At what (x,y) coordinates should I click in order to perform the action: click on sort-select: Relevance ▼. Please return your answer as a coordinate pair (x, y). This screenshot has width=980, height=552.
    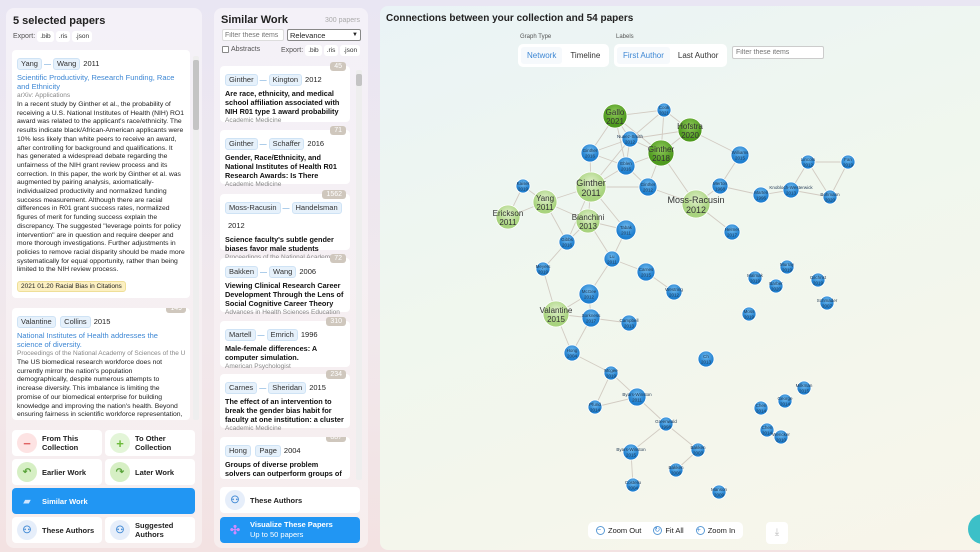
    Looking at the image, I should click on (324, 35).